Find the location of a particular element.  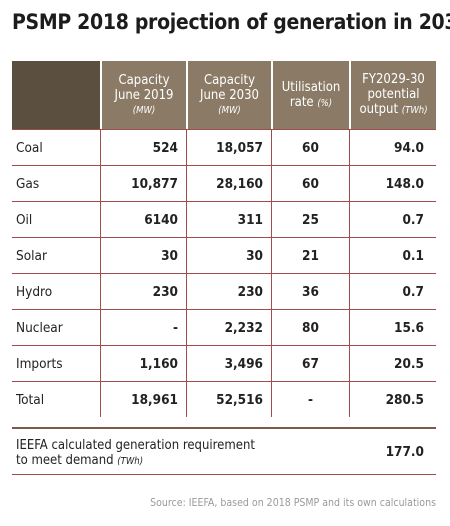

row-label: Total is located at coordinates (30, 399).